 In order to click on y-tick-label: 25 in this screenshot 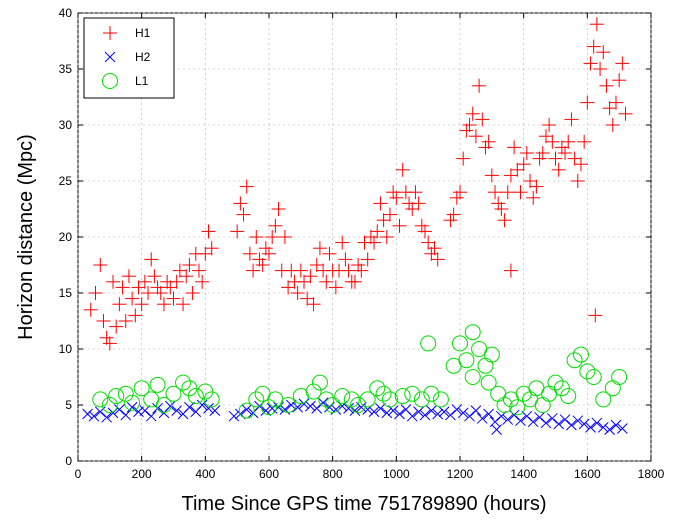, I will do `click(66, 181)`.